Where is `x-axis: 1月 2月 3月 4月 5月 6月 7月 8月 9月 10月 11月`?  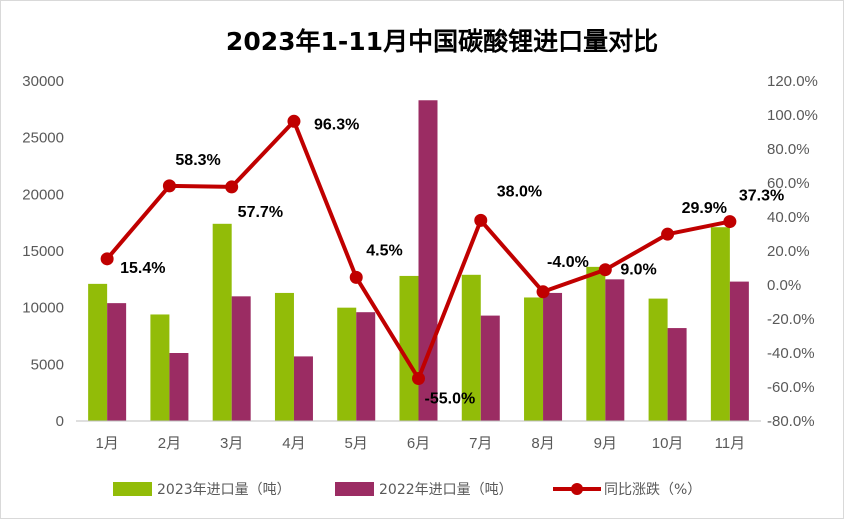
x-axis: 1月 2月 3月 4月 5月 6月 7月 8月 9月 10月 11月 is located at coordinates (418, 436).